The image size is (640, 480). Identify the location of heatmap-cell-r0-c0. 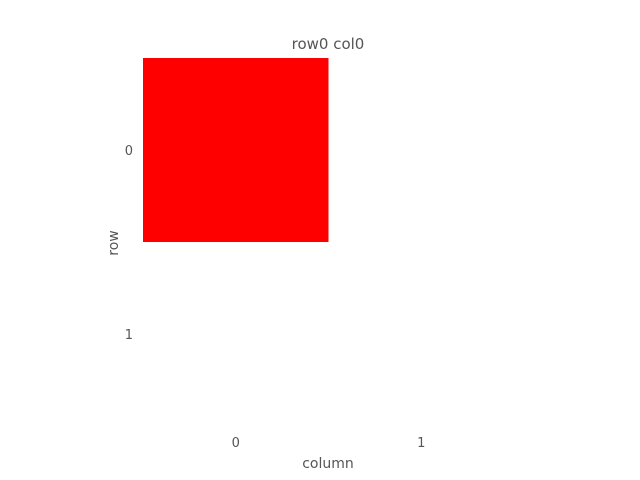
(236, 150).